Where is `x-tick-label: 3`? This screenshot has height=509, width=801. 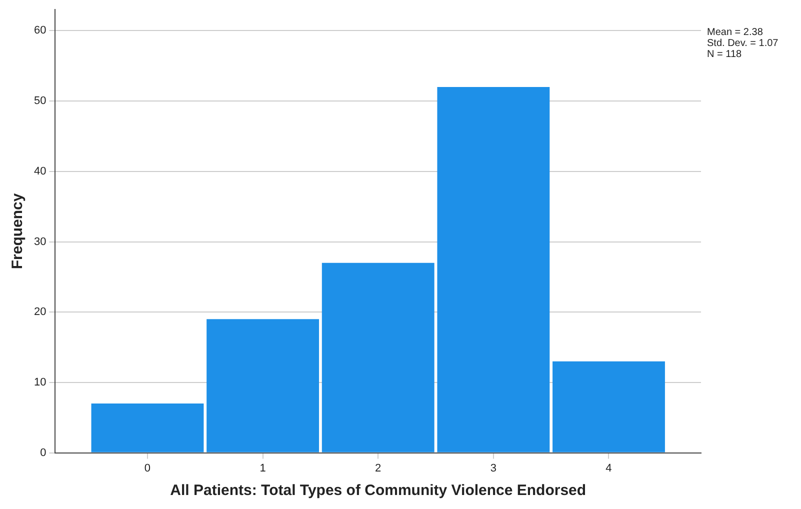 x-tick-label: 3 is located at coordinates (493, 468).